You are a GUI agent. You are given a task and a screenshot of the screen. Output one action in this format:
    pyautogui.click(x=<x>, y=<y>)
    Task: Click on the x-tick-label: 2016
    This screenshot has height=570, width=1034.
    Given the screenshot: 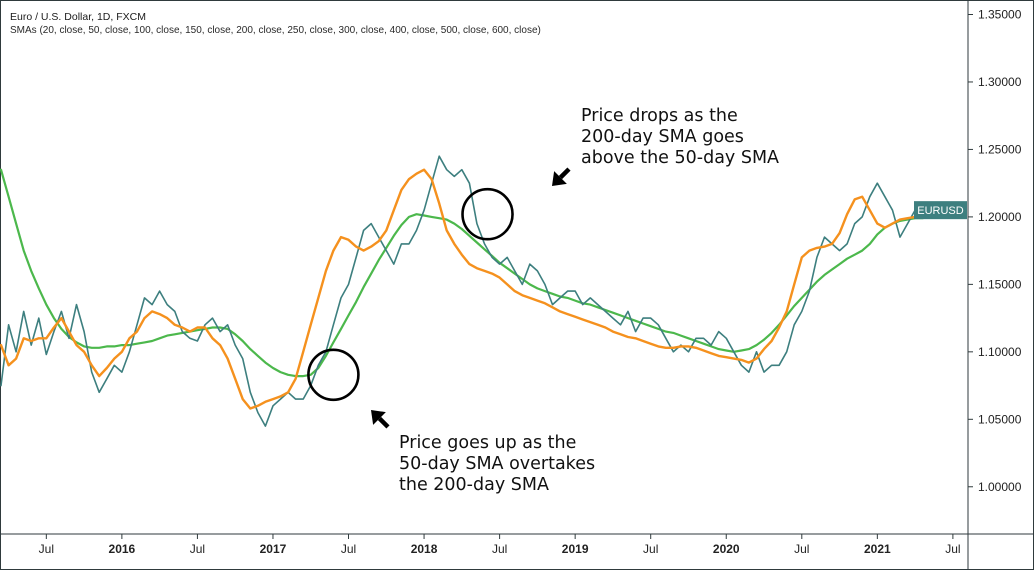 What is the action you would take?
    pyautogui.click(x=122, y=549)
    